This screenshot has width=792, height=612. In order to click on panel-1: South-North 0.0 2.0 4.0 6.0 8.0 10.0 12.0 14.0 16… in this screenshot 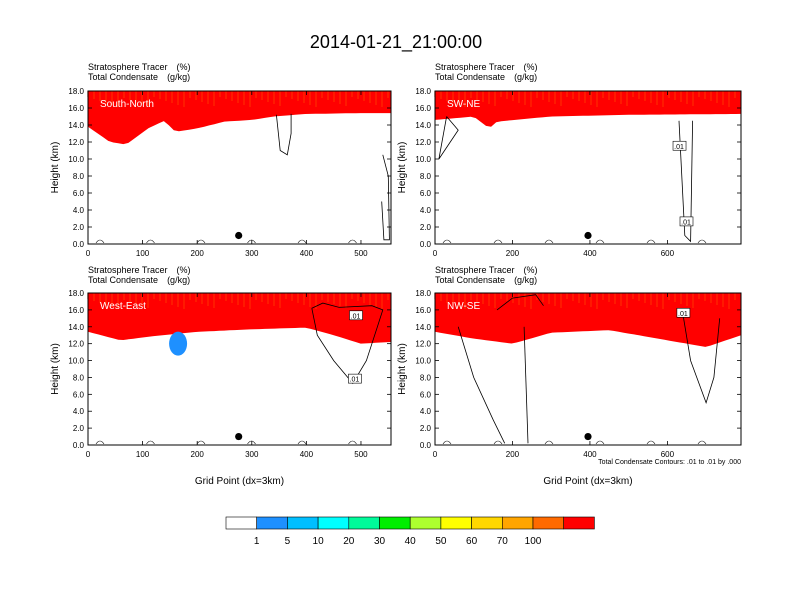, I will do `click(221, 172)`.